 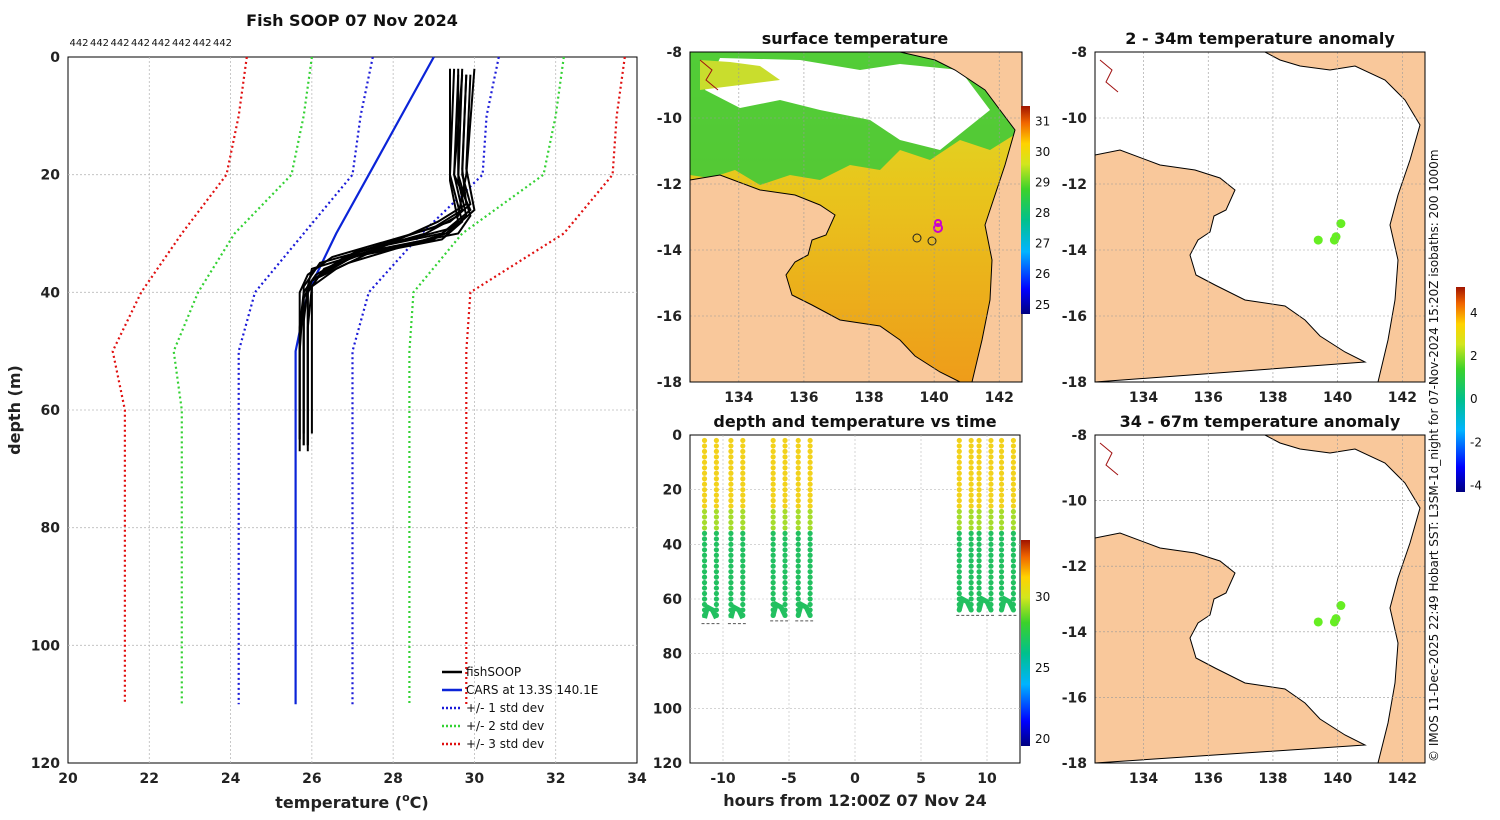 What do you see at coordinates (51, 176) in the screenshot?
I see `y-tick-label: 20` at bounding box center [51, 176].